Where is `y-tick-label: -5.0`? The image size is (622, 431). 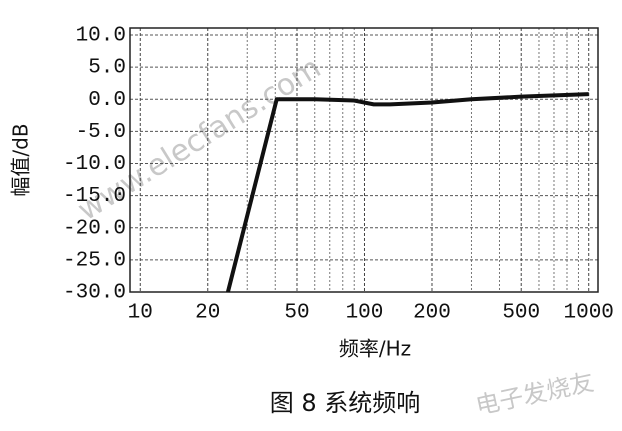 y-tick-label: -5.0 is located at coordinates (101, 132).